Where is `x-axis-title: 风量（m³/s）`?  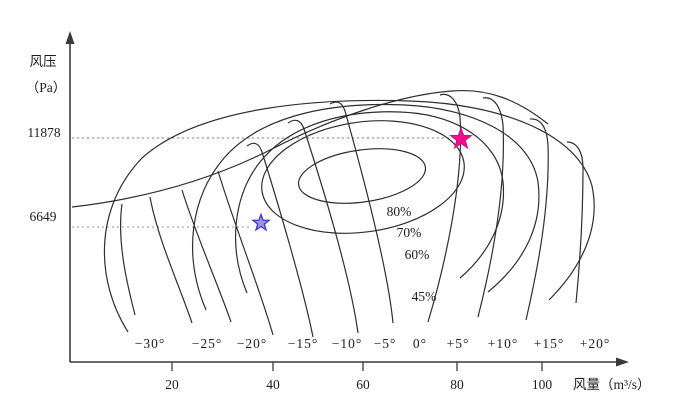
x-axis-title: 风量（m³/s） is located at coordinates (612, 384).